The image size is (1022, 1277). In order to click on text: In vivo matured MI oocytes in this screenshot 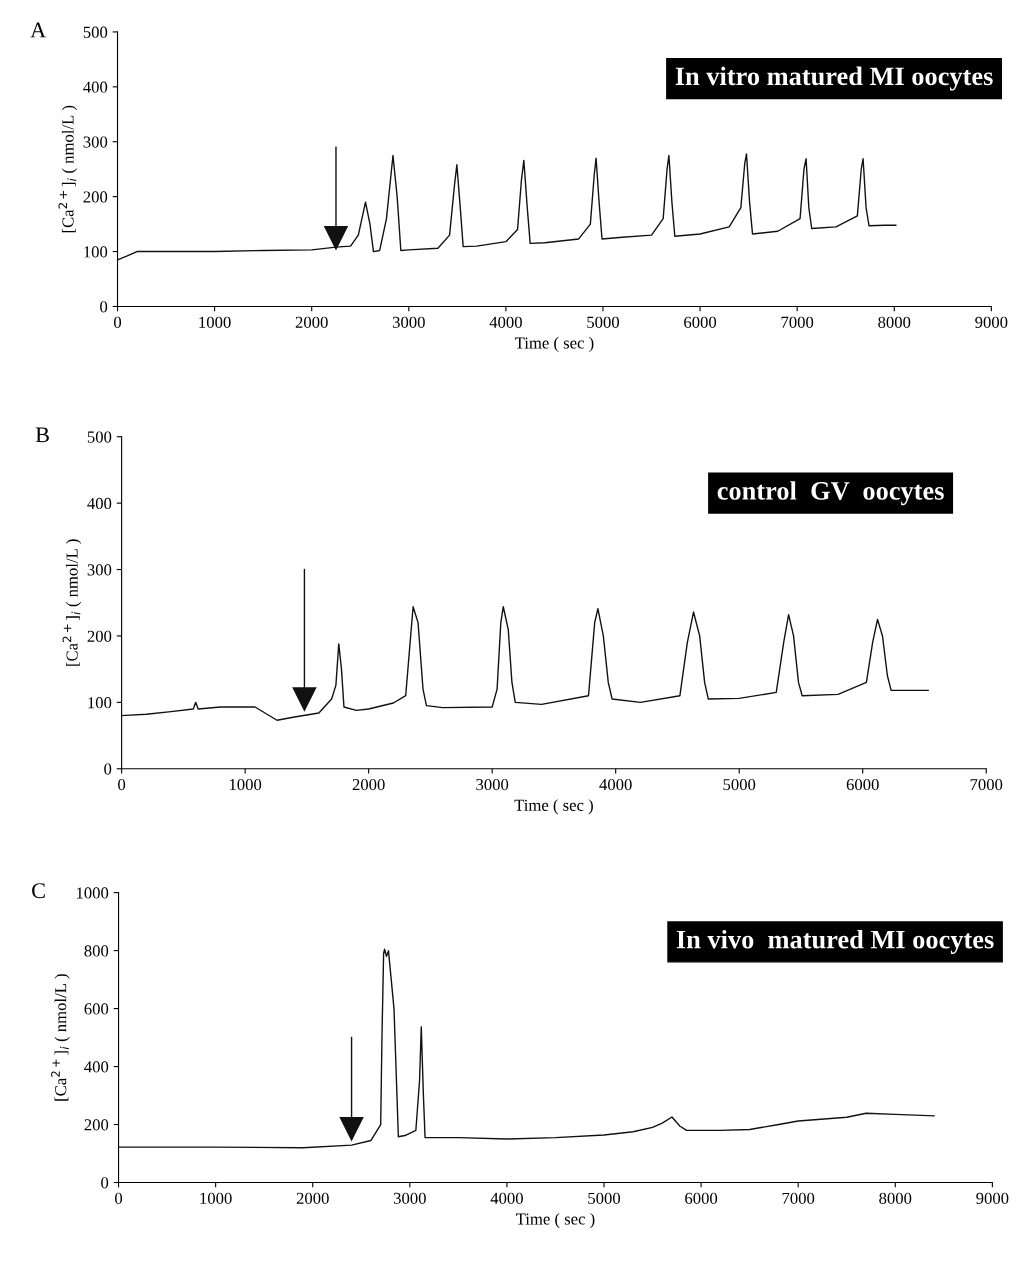, I will do `click(835, 941)`.